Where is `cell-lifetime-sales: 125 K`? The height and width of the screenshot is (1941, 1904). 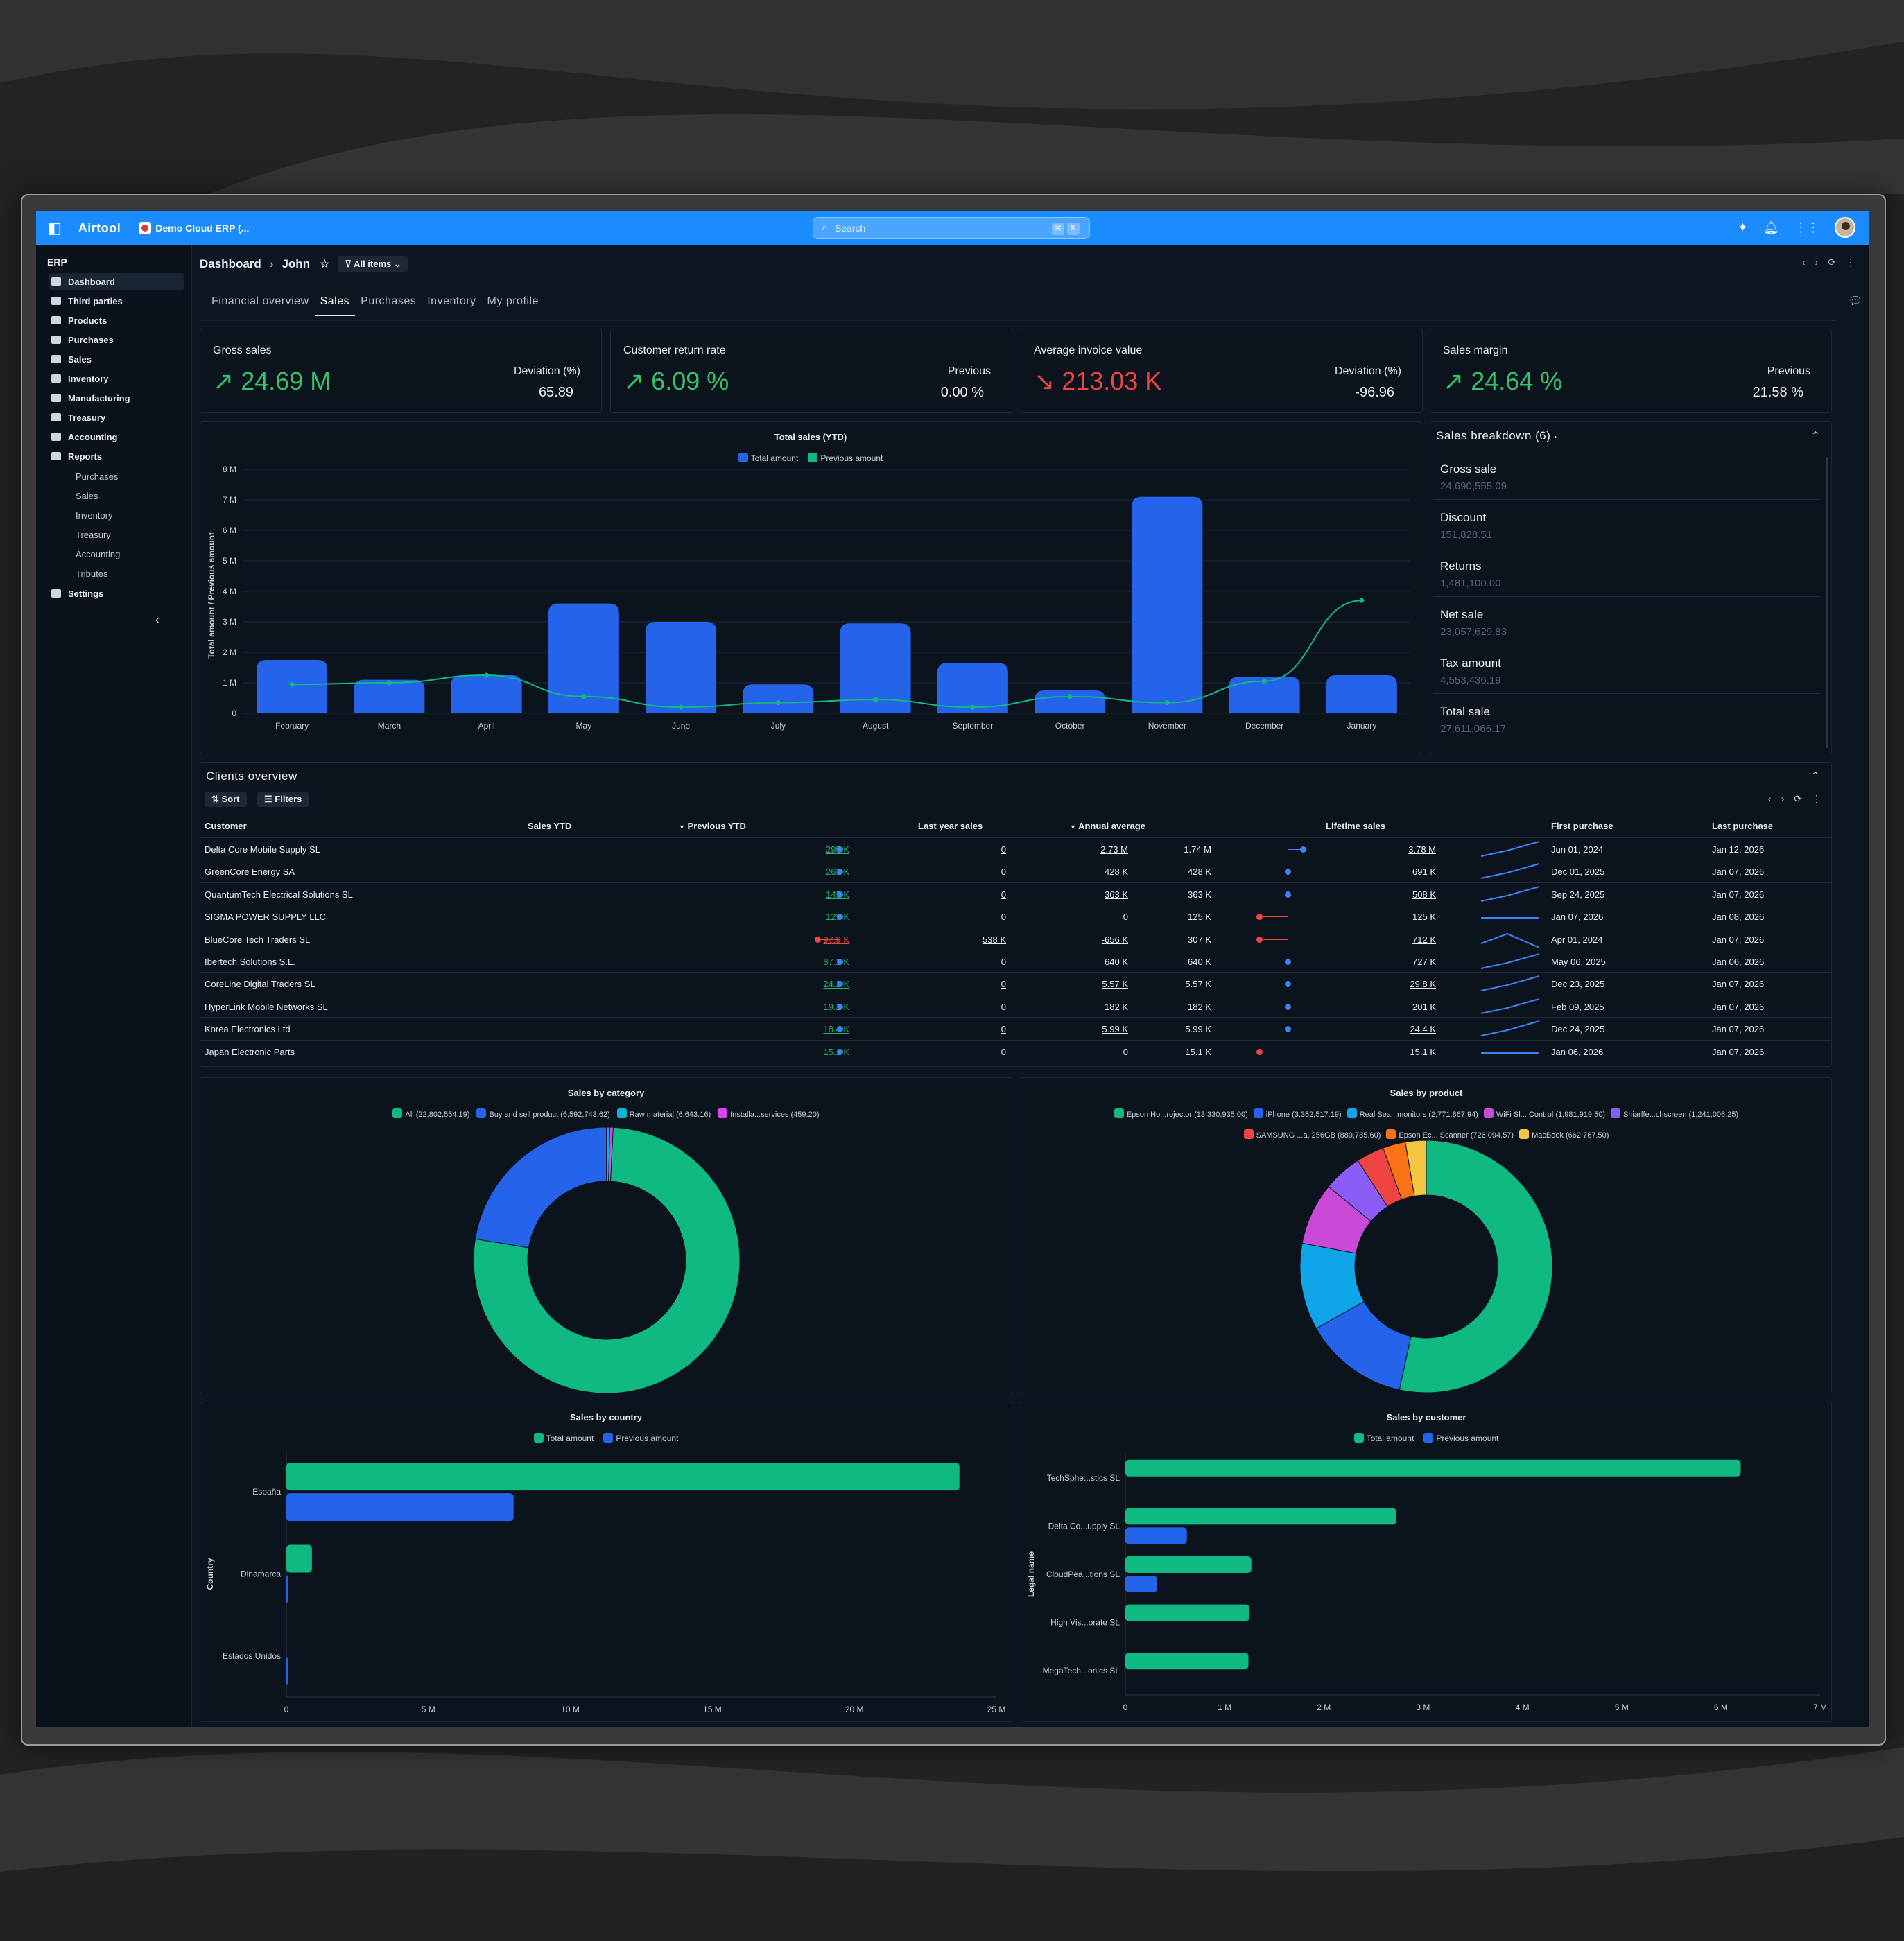
cell-lifetime-sales: 125 K is located at coordinates (1424, 917).